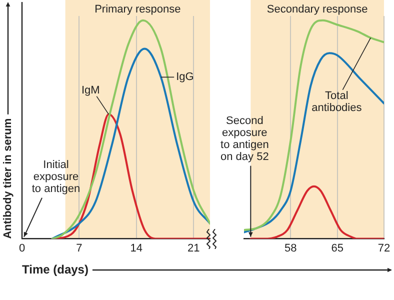 The height and width of the screenshot is (300, 394). I want to click on x-axis-title: Time (days), so click(55, 269).